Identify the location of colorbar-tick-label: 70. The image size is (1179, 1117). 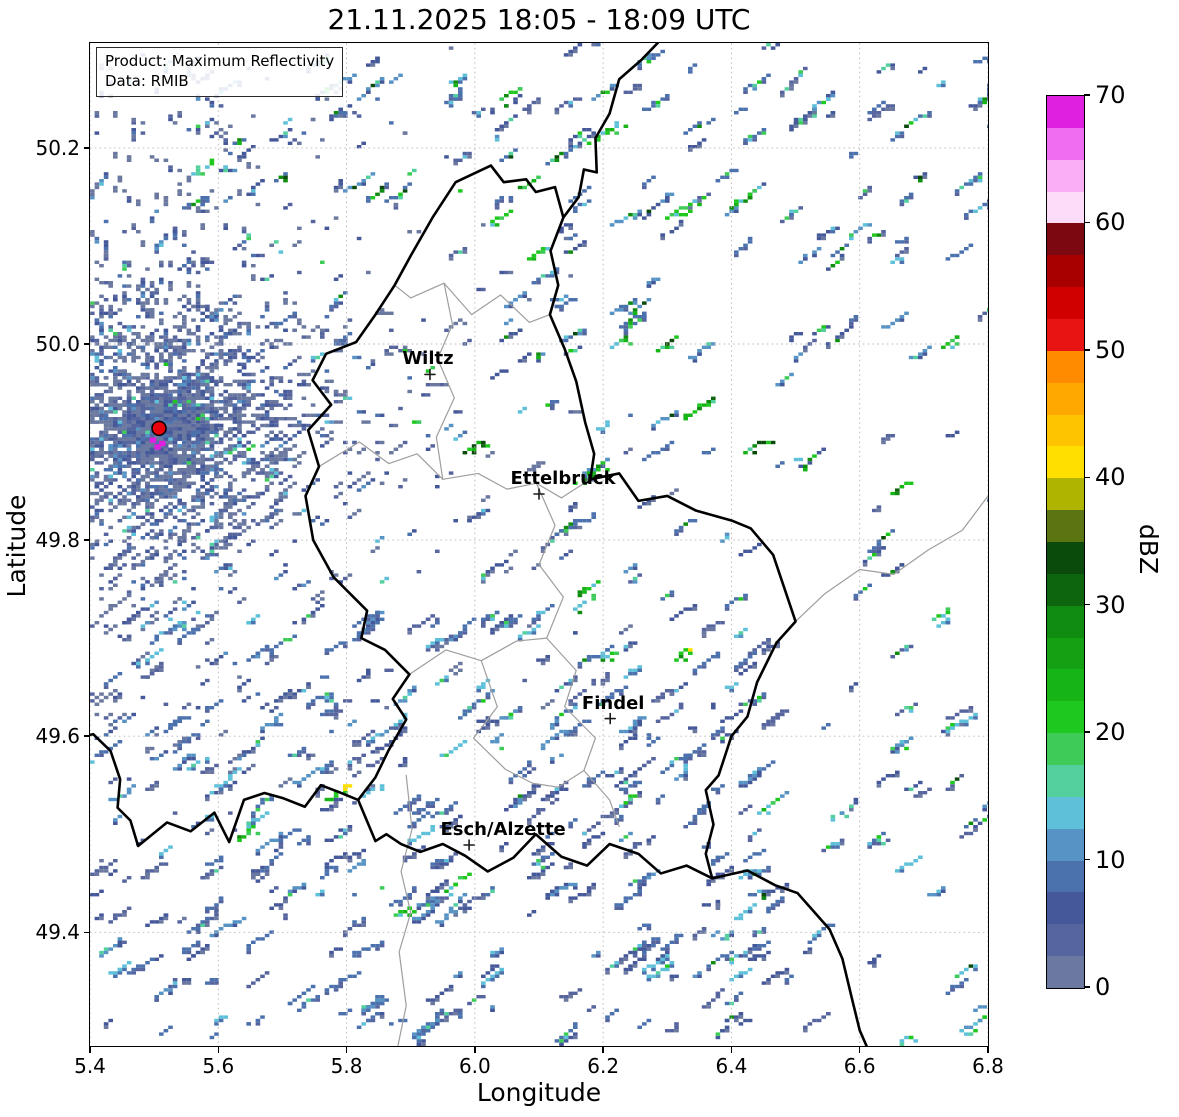
(1110, 95).